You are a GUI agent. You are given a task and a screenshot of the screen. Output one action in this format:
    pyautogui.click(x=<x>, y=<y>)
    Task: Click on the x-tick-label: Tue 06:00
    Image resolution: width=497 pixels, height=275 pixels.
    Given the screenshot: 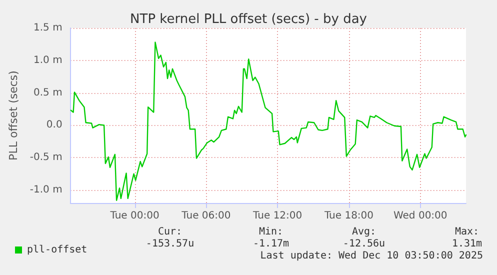 What is the action you would take?
    pyautogui.click(x=205, y=216)
    